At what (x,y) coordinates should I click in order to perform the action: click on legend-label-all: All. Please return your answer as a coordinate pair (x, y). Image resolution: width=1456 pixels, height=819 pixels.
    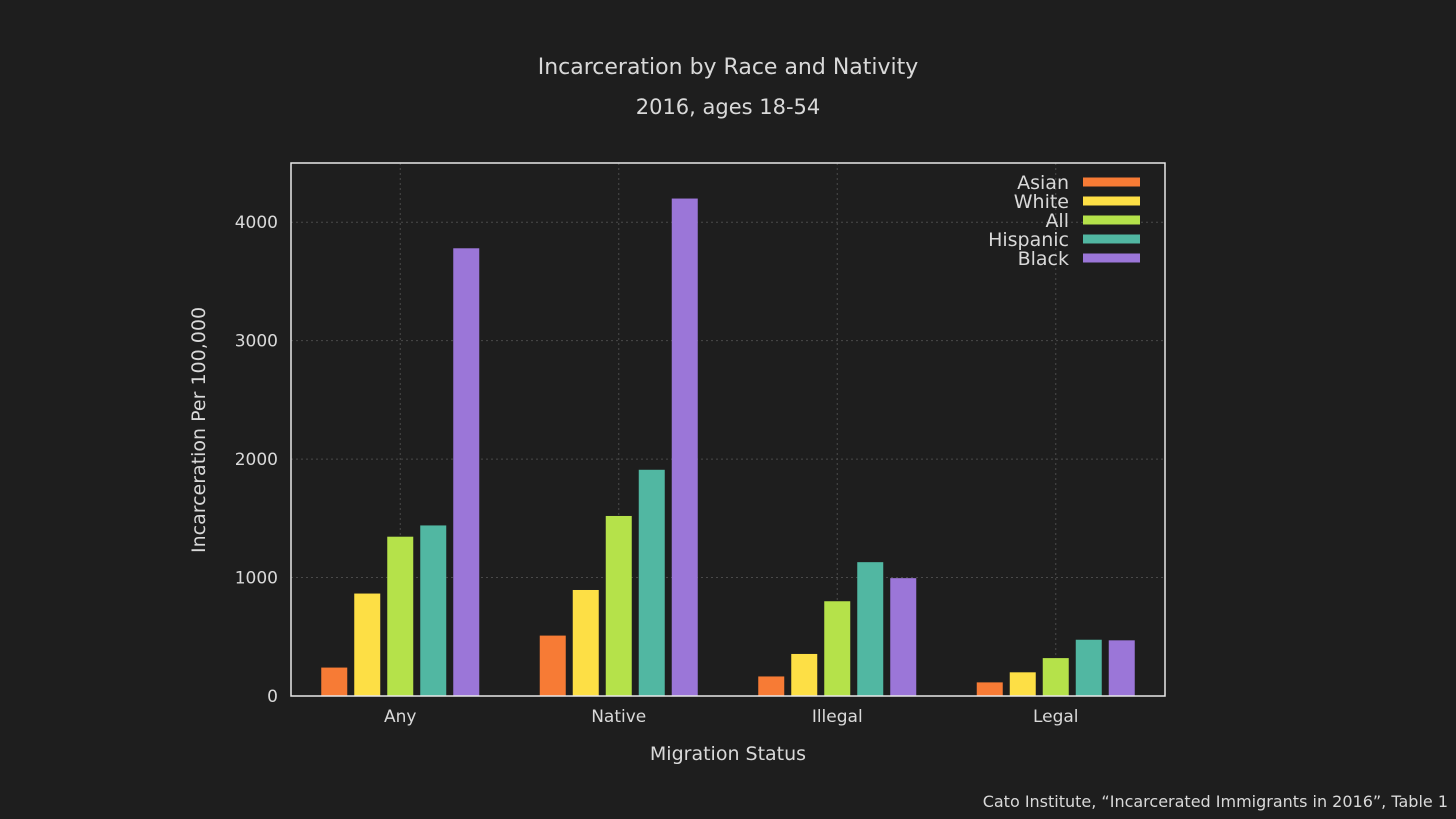
    Looking at the image, I should click on (1057, 221).